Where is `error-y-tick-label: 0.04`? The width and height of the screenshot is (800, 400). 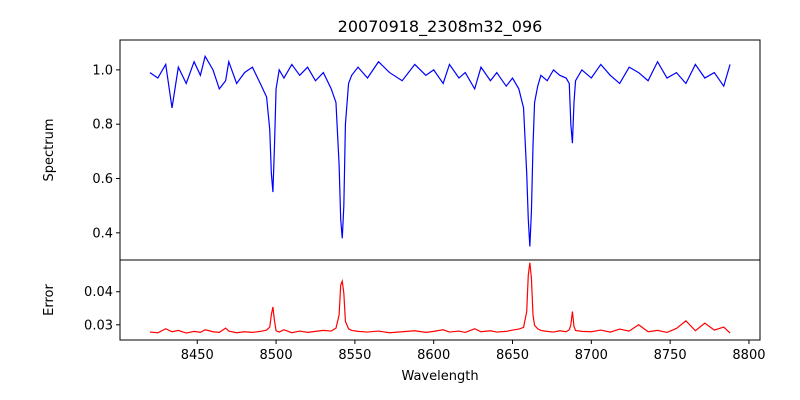 error-y-tick-label: 0.04 is located at coordinates (98, 292).